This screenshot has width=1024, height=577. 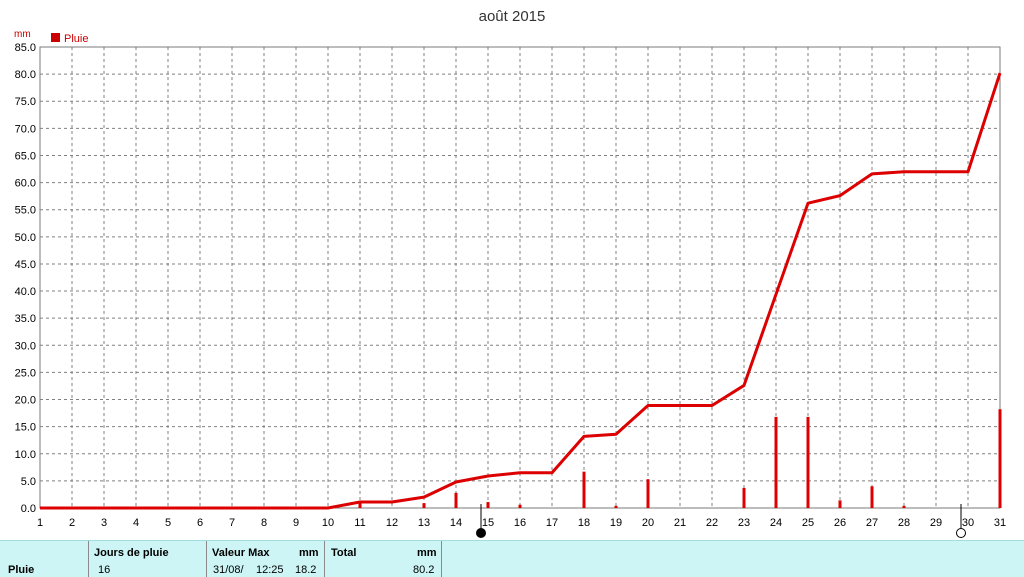 What do you see at coordinates (40, 523) in the screenshot?
I see `x-tick-label: 1` at bounding box center [40, 523].